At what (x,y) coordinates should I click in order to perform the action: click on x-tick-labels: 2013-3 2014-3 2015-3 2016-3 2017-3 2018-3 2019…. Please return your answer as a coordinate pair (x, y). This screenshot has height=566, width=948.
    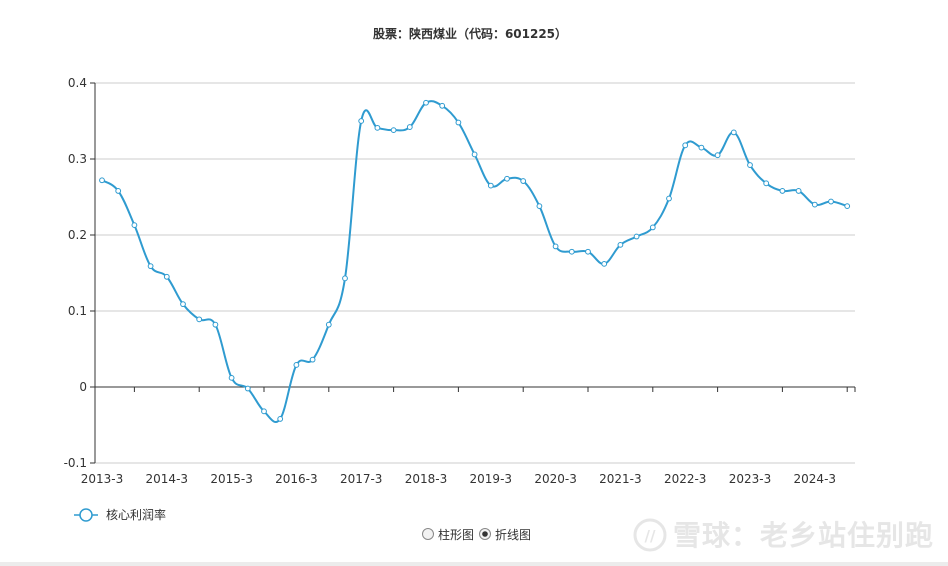
    Looking at the image, I should click on (458, 479).